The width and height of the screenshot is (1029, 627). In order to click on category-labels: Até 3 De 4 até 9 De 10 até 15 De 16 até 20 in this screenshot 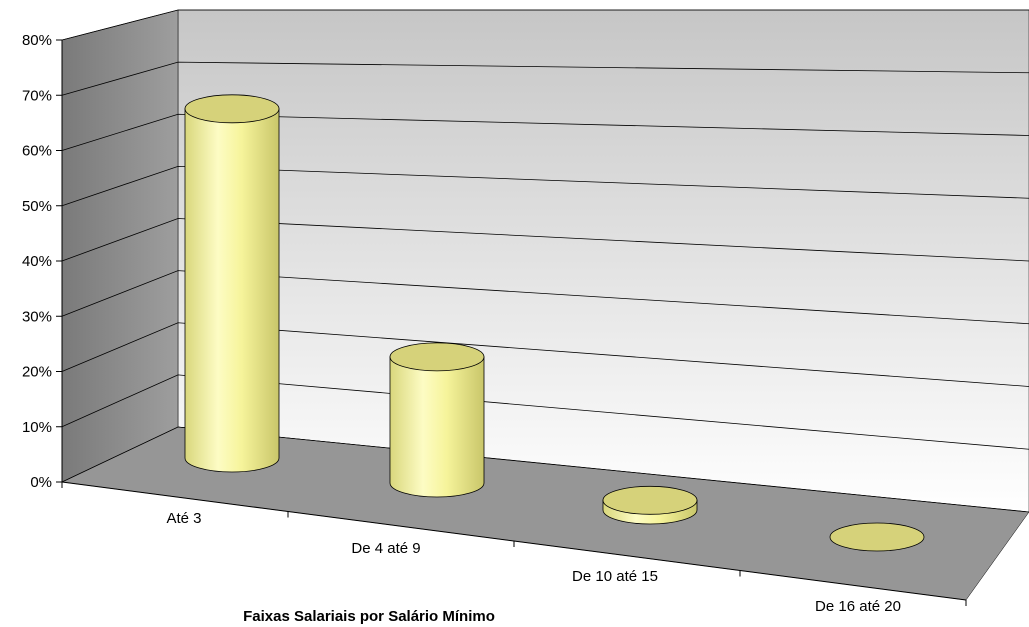, I will do `click(533, 562)`.